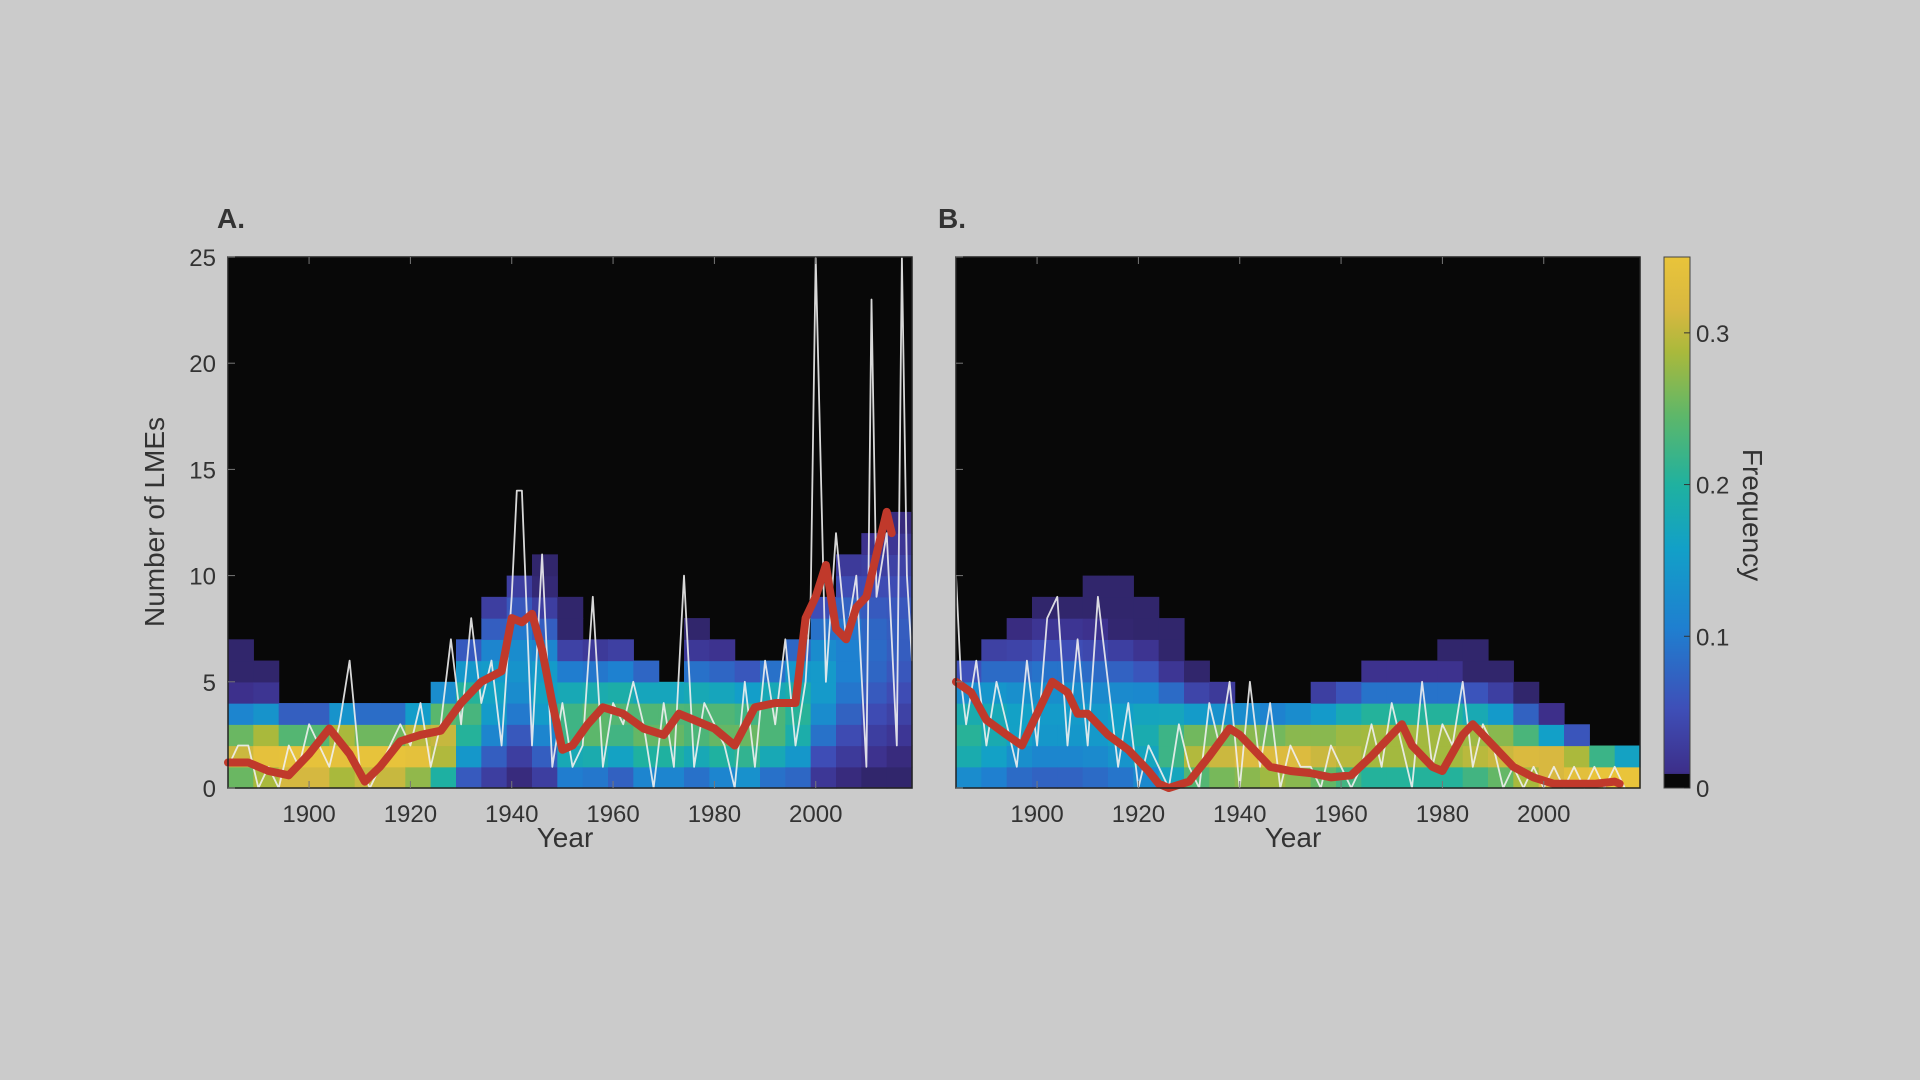 The image size is (1920, 1080). Describe the element at coordinates (1677, 522) in the screenshot. I see `colorbar-frame` at that location.